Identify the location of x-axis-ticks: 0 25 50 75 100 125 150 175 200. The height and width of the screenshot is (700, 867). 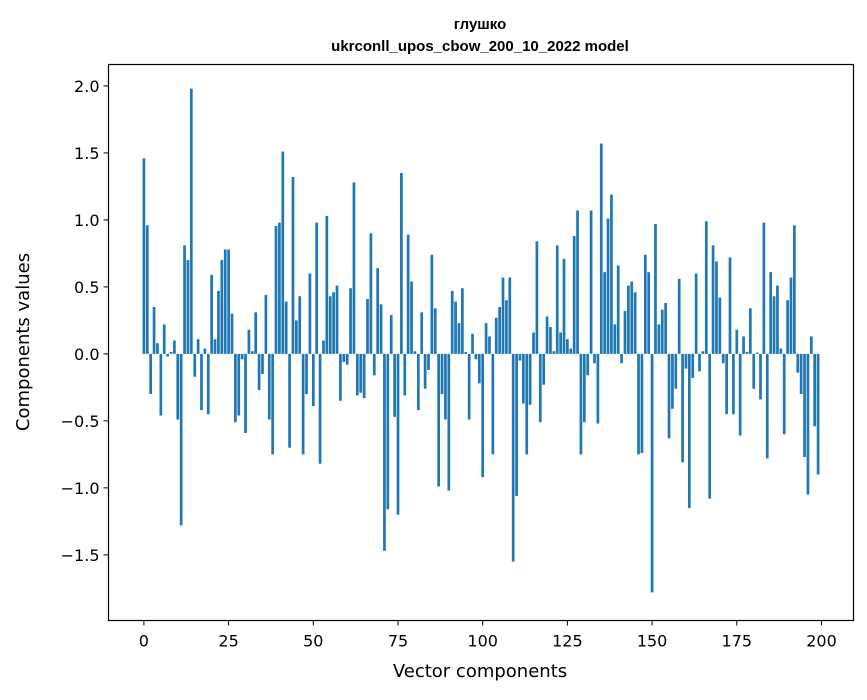
(488, 635).